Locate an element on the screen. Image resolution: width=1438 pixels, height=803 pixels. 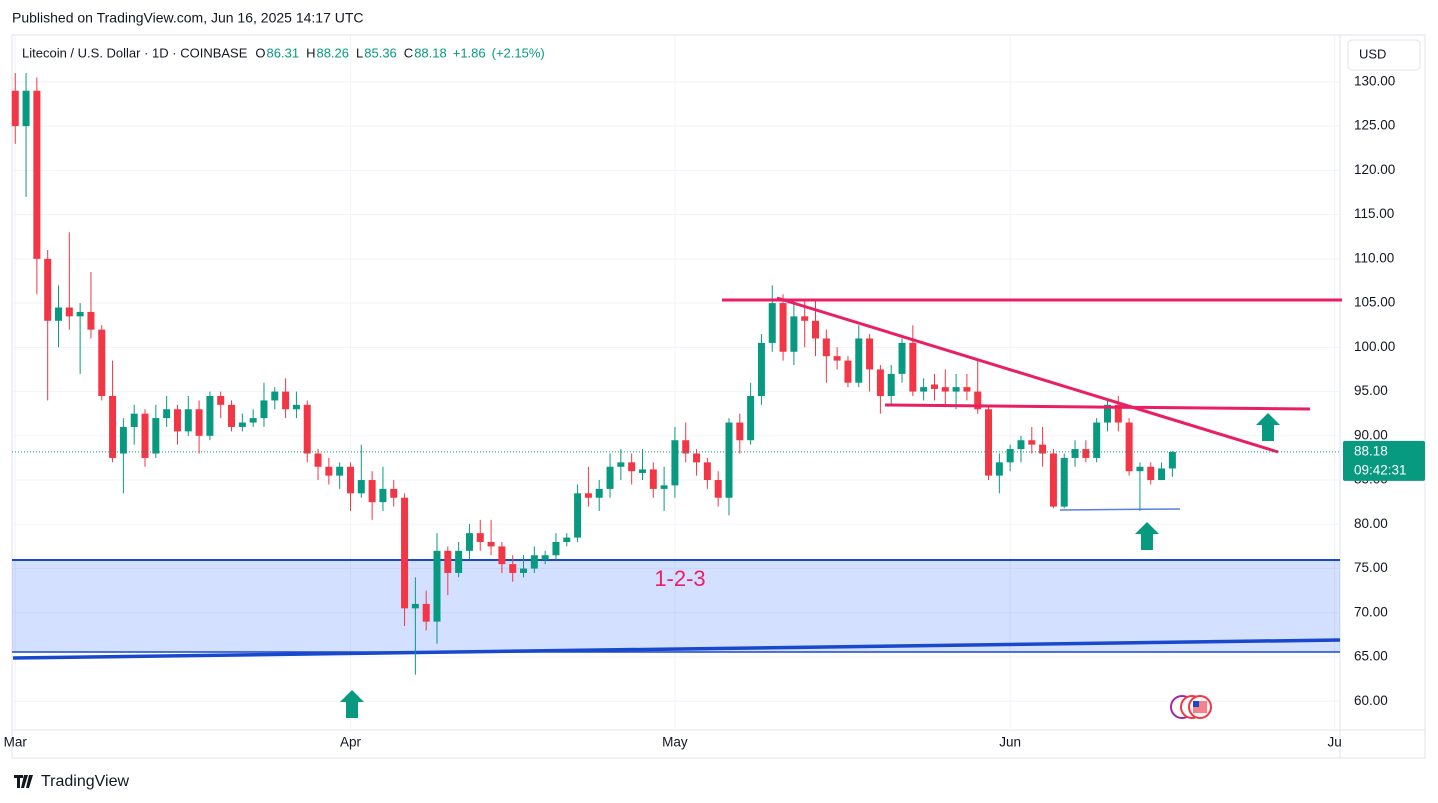
flag is located at coordinates (1196, 704).